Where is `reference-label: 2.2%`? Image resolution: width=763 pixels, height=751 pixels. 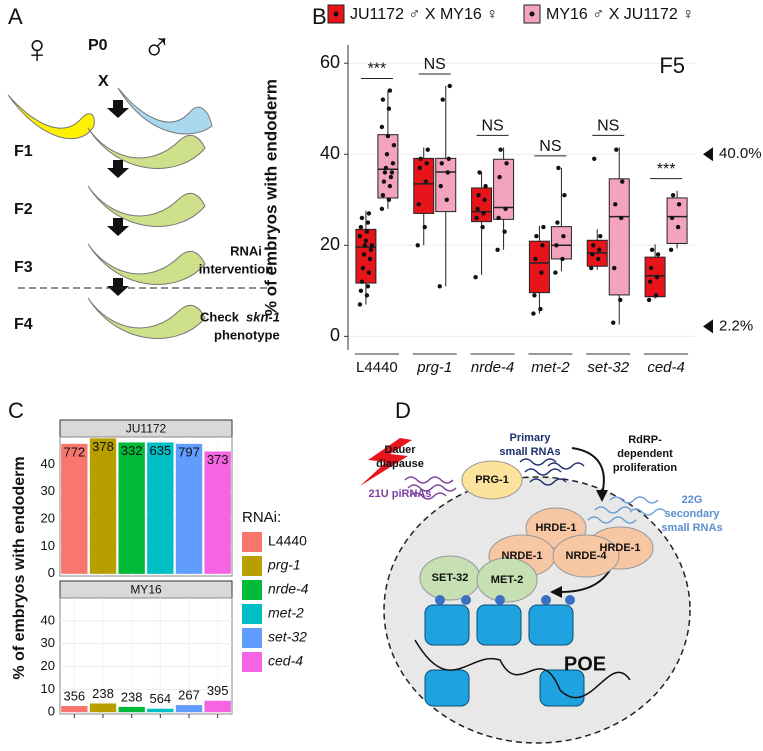
reference-label: 2.2% is located at coordinates (736, 325).